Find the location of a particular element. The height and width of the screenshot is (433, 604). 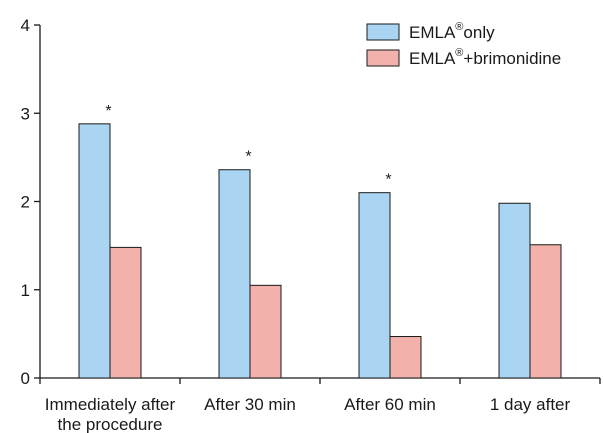

y-tick-label: 4 is located at coordinates (25, 25).